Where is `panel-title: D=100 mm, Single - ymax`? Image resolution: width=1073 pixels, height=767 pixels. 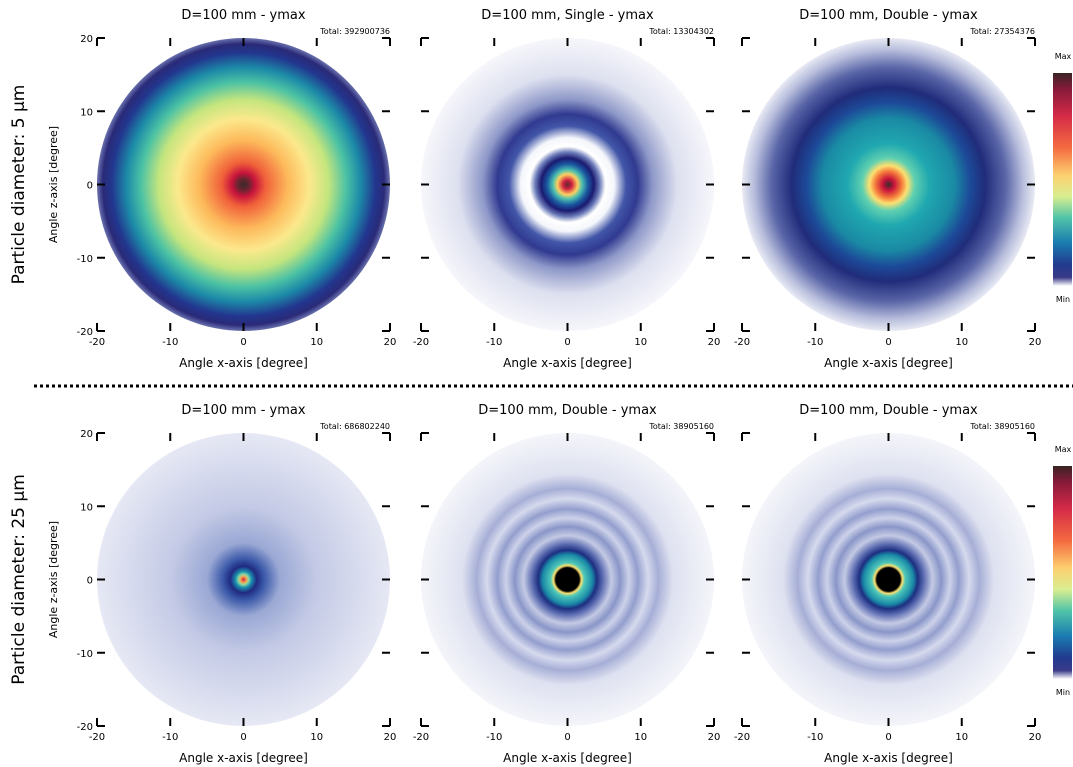 panel-title: D=100 mm, Single - ymax is located at coordinates (567, 15).